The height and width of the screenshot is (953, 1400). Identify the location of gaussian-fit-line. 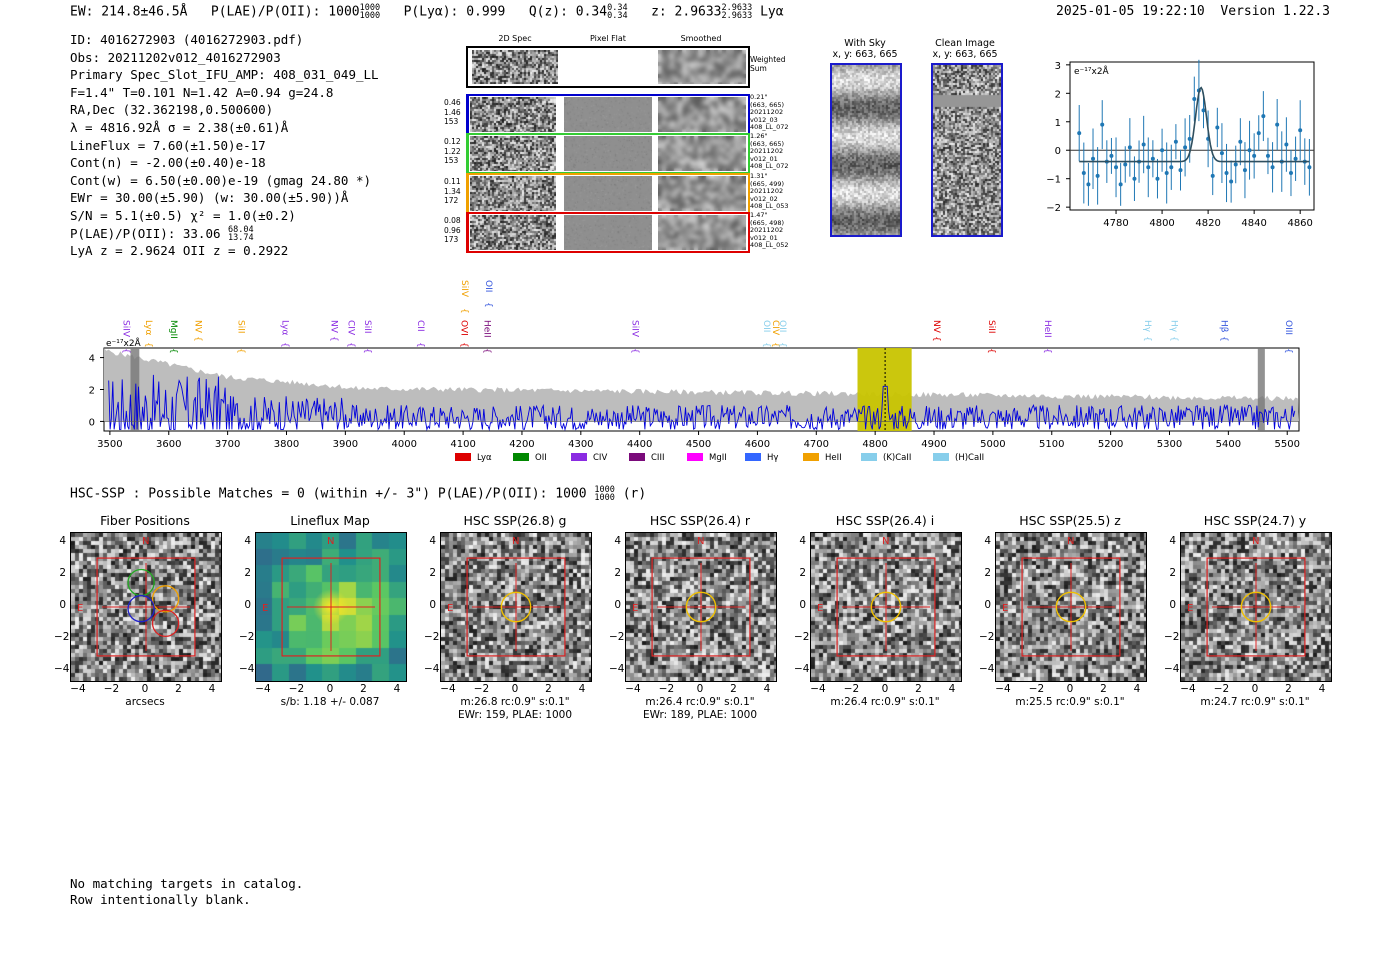
(1194, 124).